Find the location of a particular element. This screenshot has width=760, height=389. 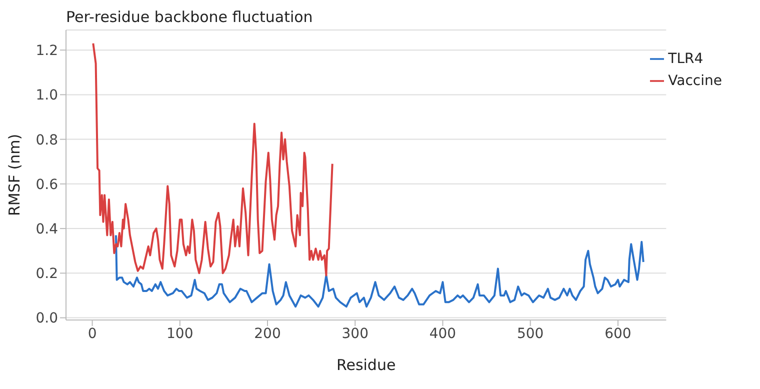

y-tick-label: 0.4 is located at coordinates (47, 230).